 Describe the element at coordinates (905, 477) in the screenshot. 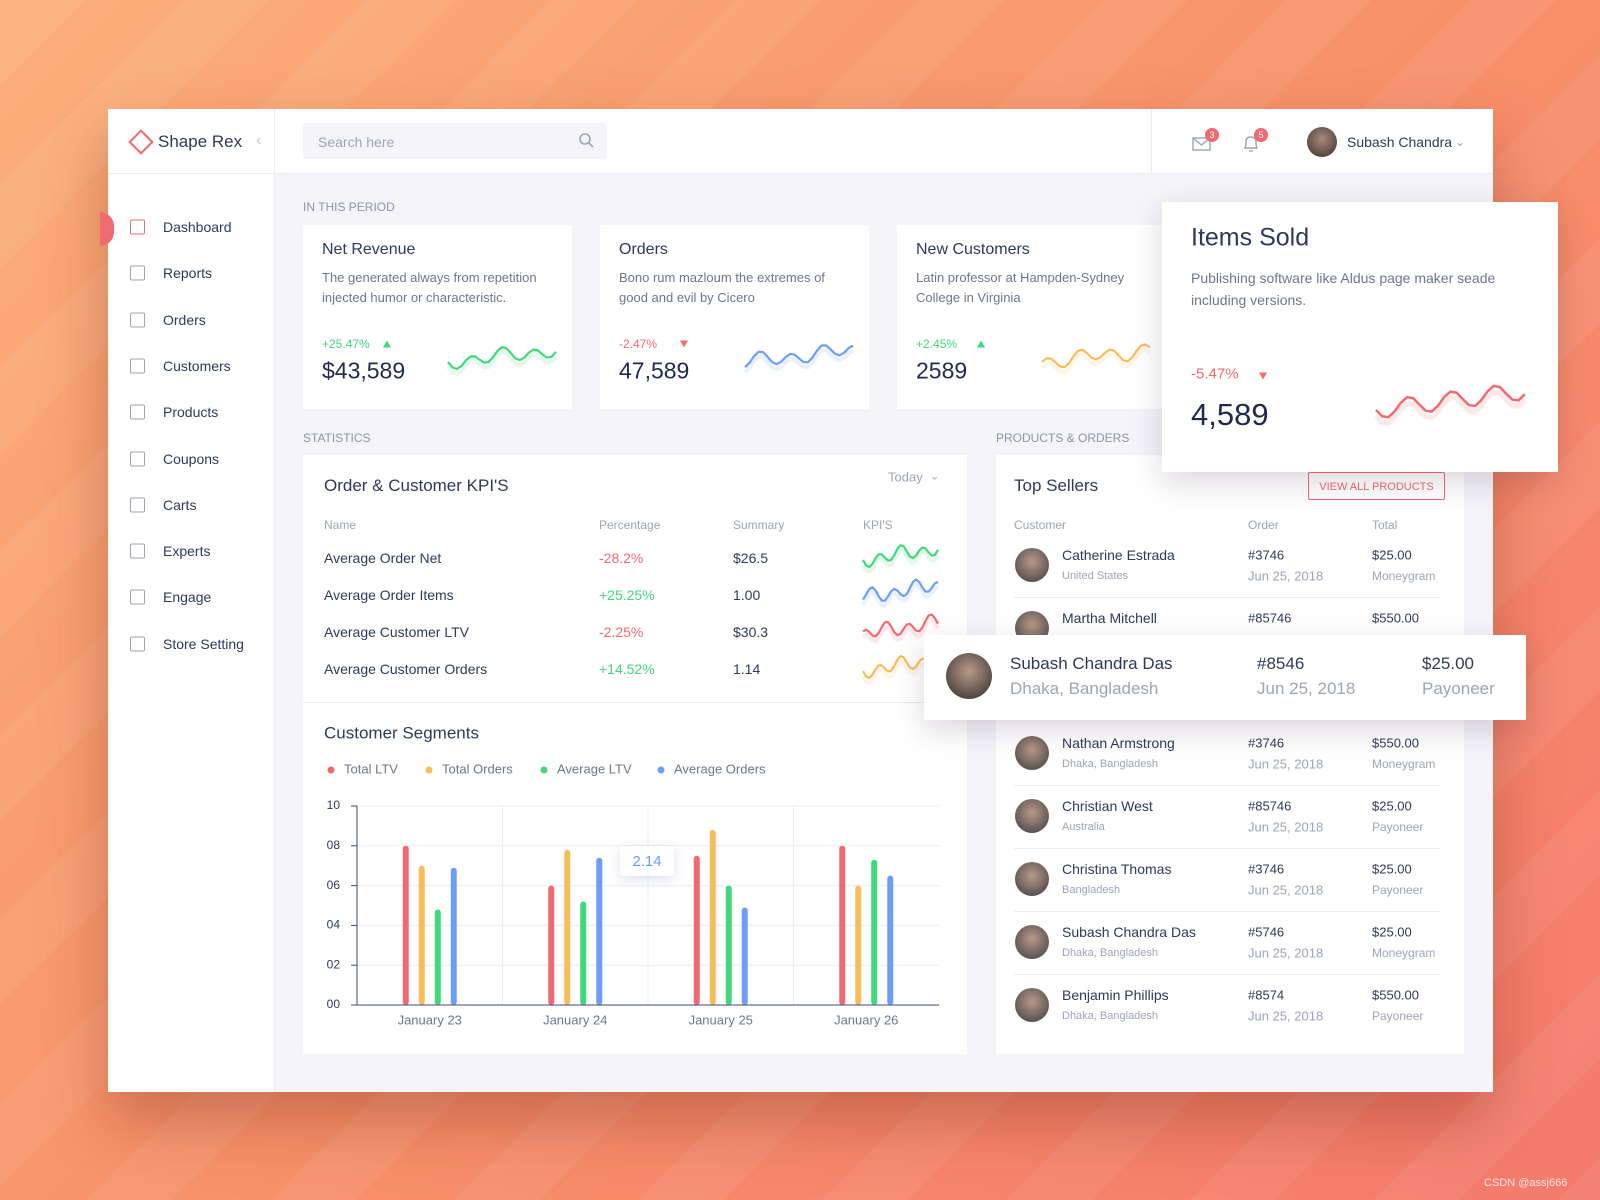

I see `filter-dropdown: Today` at that location.